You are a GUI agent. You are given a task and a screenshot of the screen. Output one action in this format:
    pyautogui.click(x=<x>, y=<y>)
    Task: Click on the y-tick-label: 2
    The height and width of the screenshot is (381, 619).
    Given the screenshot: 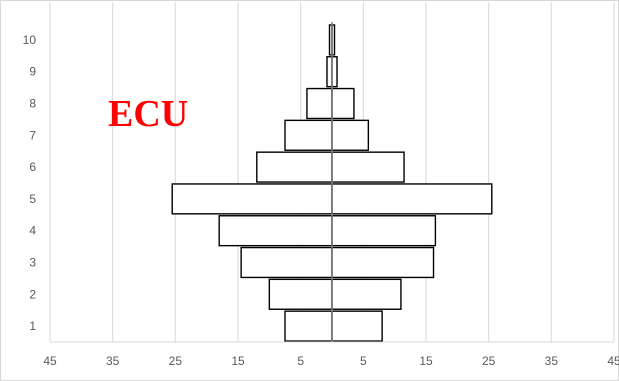 What is the action you would take?
    pyautogui.click(x=32, y=294)
    